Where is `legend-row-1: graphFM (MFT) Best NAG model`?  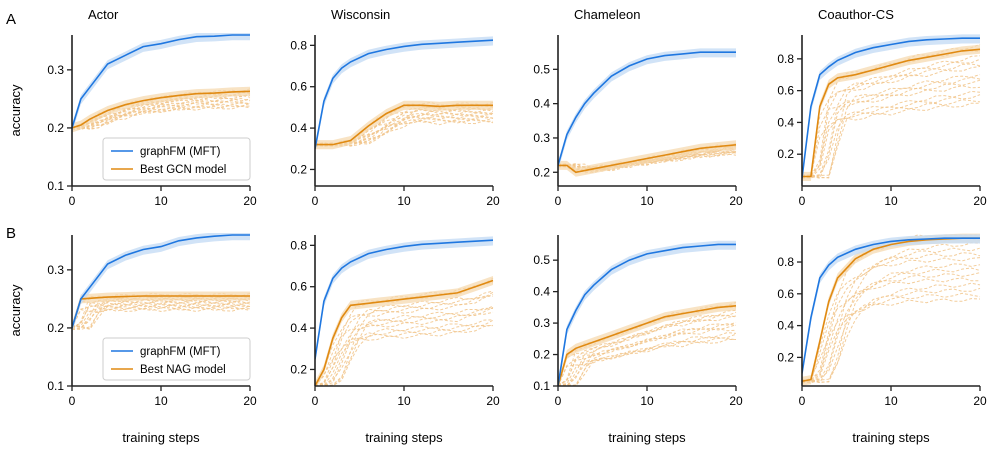 legend-row-1: graphFM (MFT) Best NAG model is located at coordinates (176, 359).